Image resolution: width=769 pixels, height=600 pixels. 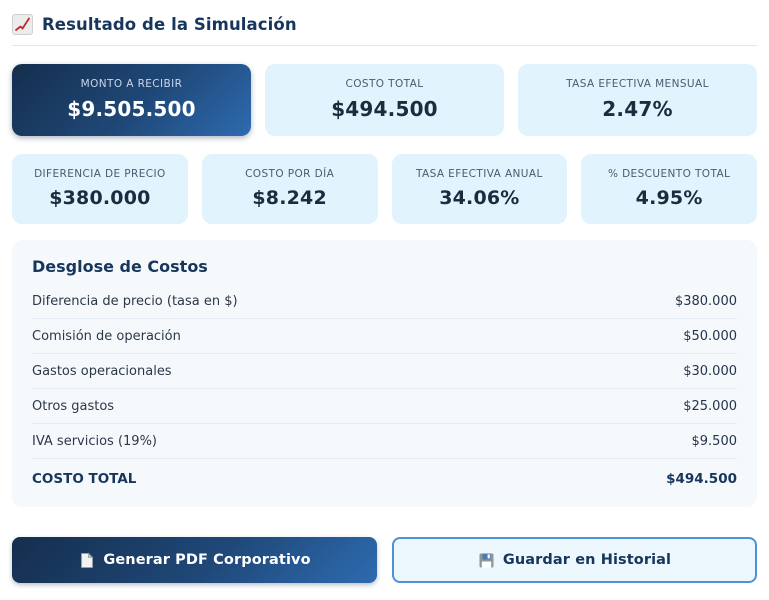 What do you see at coordinates (86, 560) in the screenshot?
I see `document-page-icon` at bounding box center [86, 560].